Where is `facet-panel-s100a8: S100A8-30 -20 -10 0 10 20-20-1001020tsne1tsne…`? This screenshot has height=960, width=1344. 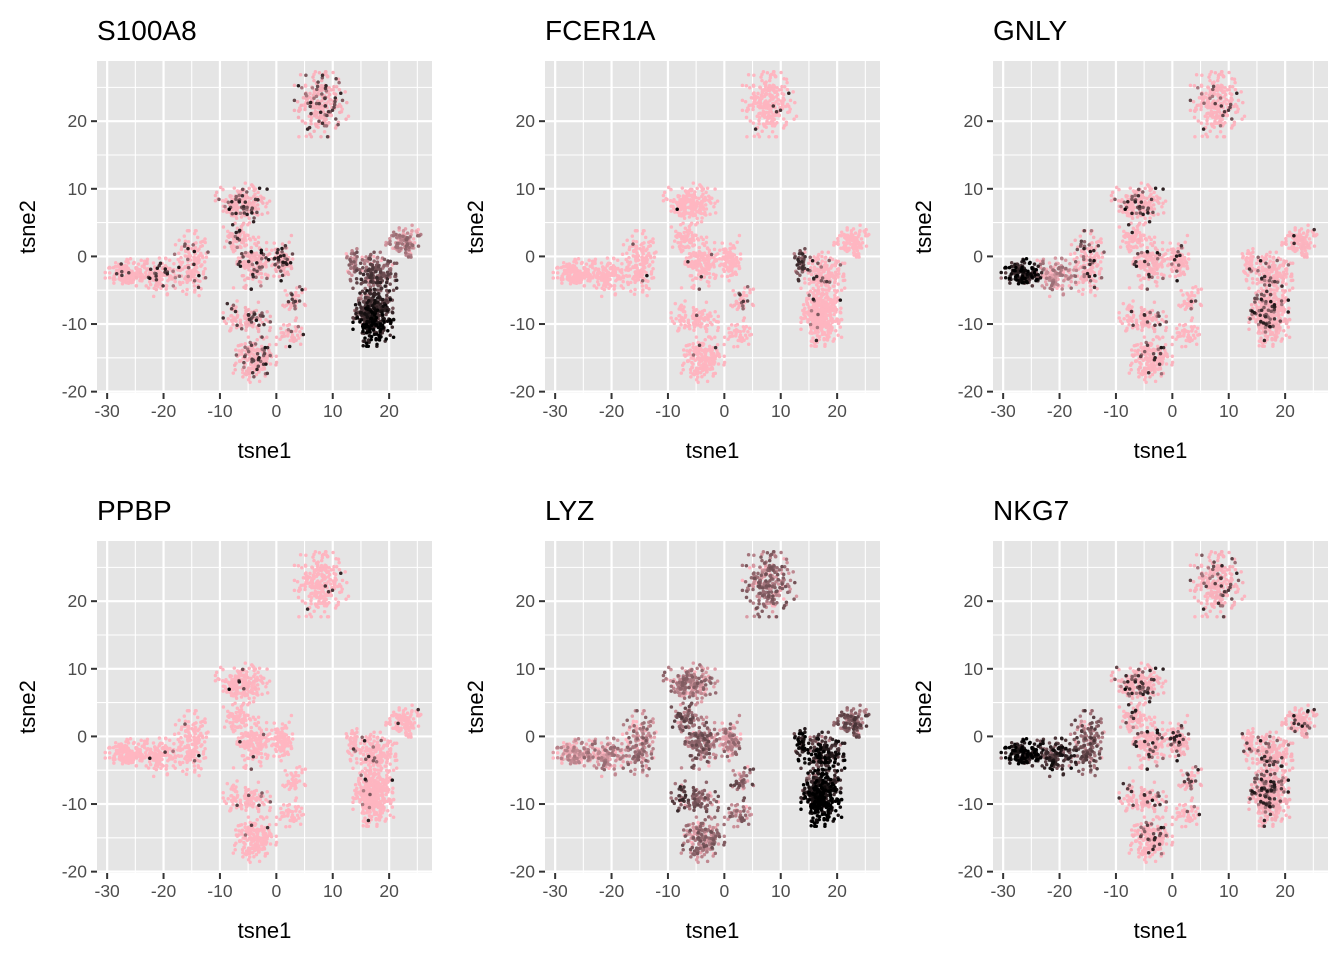 facet-panel-s100a8: S100A8-30 -20 -10 0 10 20-20-1001020tsne1tsne… is located at coordinates (223, 239).